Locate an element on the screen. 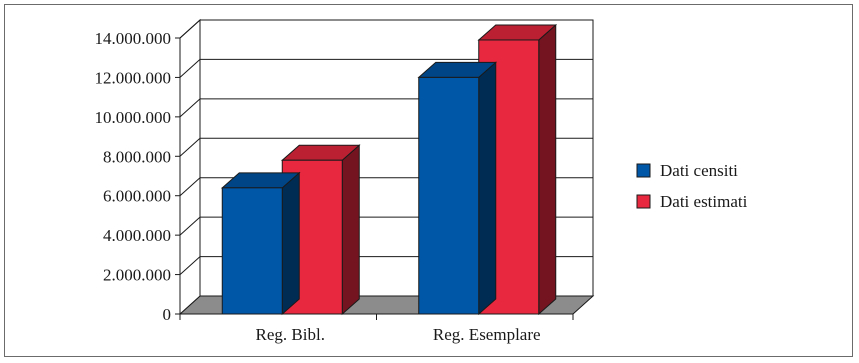  chart-side-wall is located at coordinates (190, 167).